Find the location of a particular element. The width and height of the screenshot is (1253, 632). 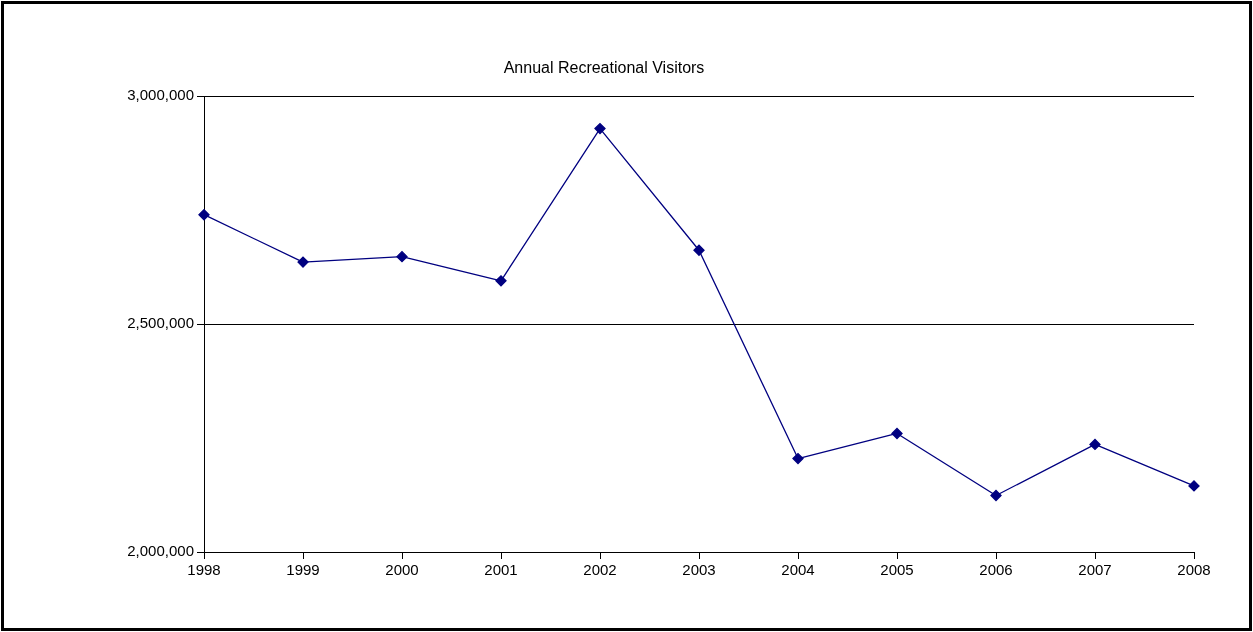

y-tick-label: 2,500,000 is located at coordinates (160, 323).